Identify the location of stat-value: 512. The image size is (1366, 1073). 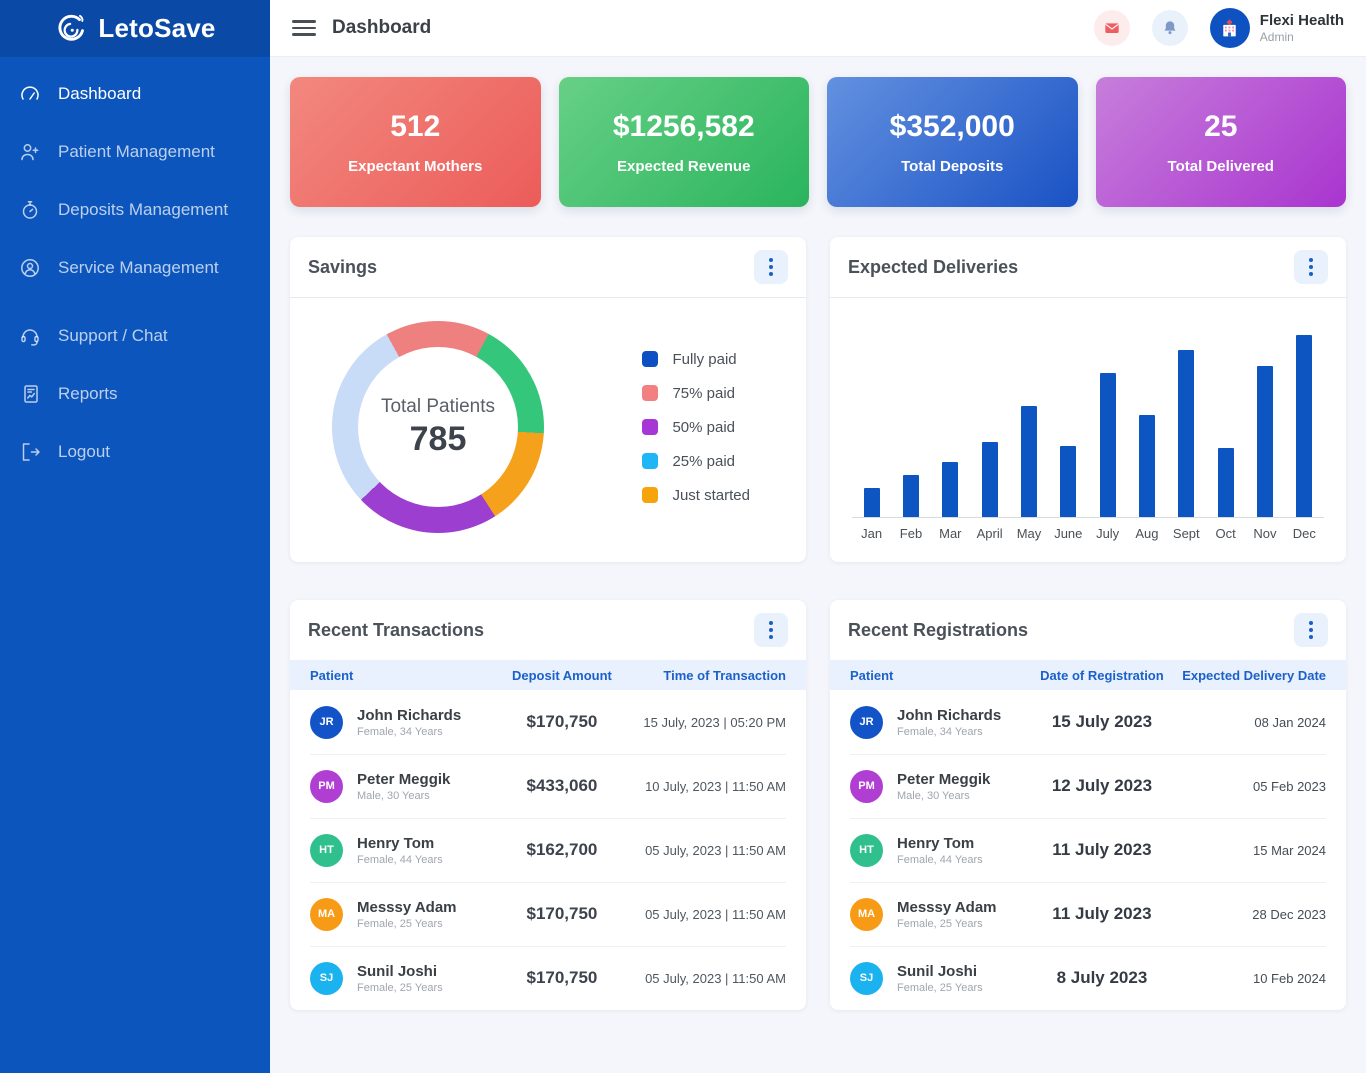
(415, 126).